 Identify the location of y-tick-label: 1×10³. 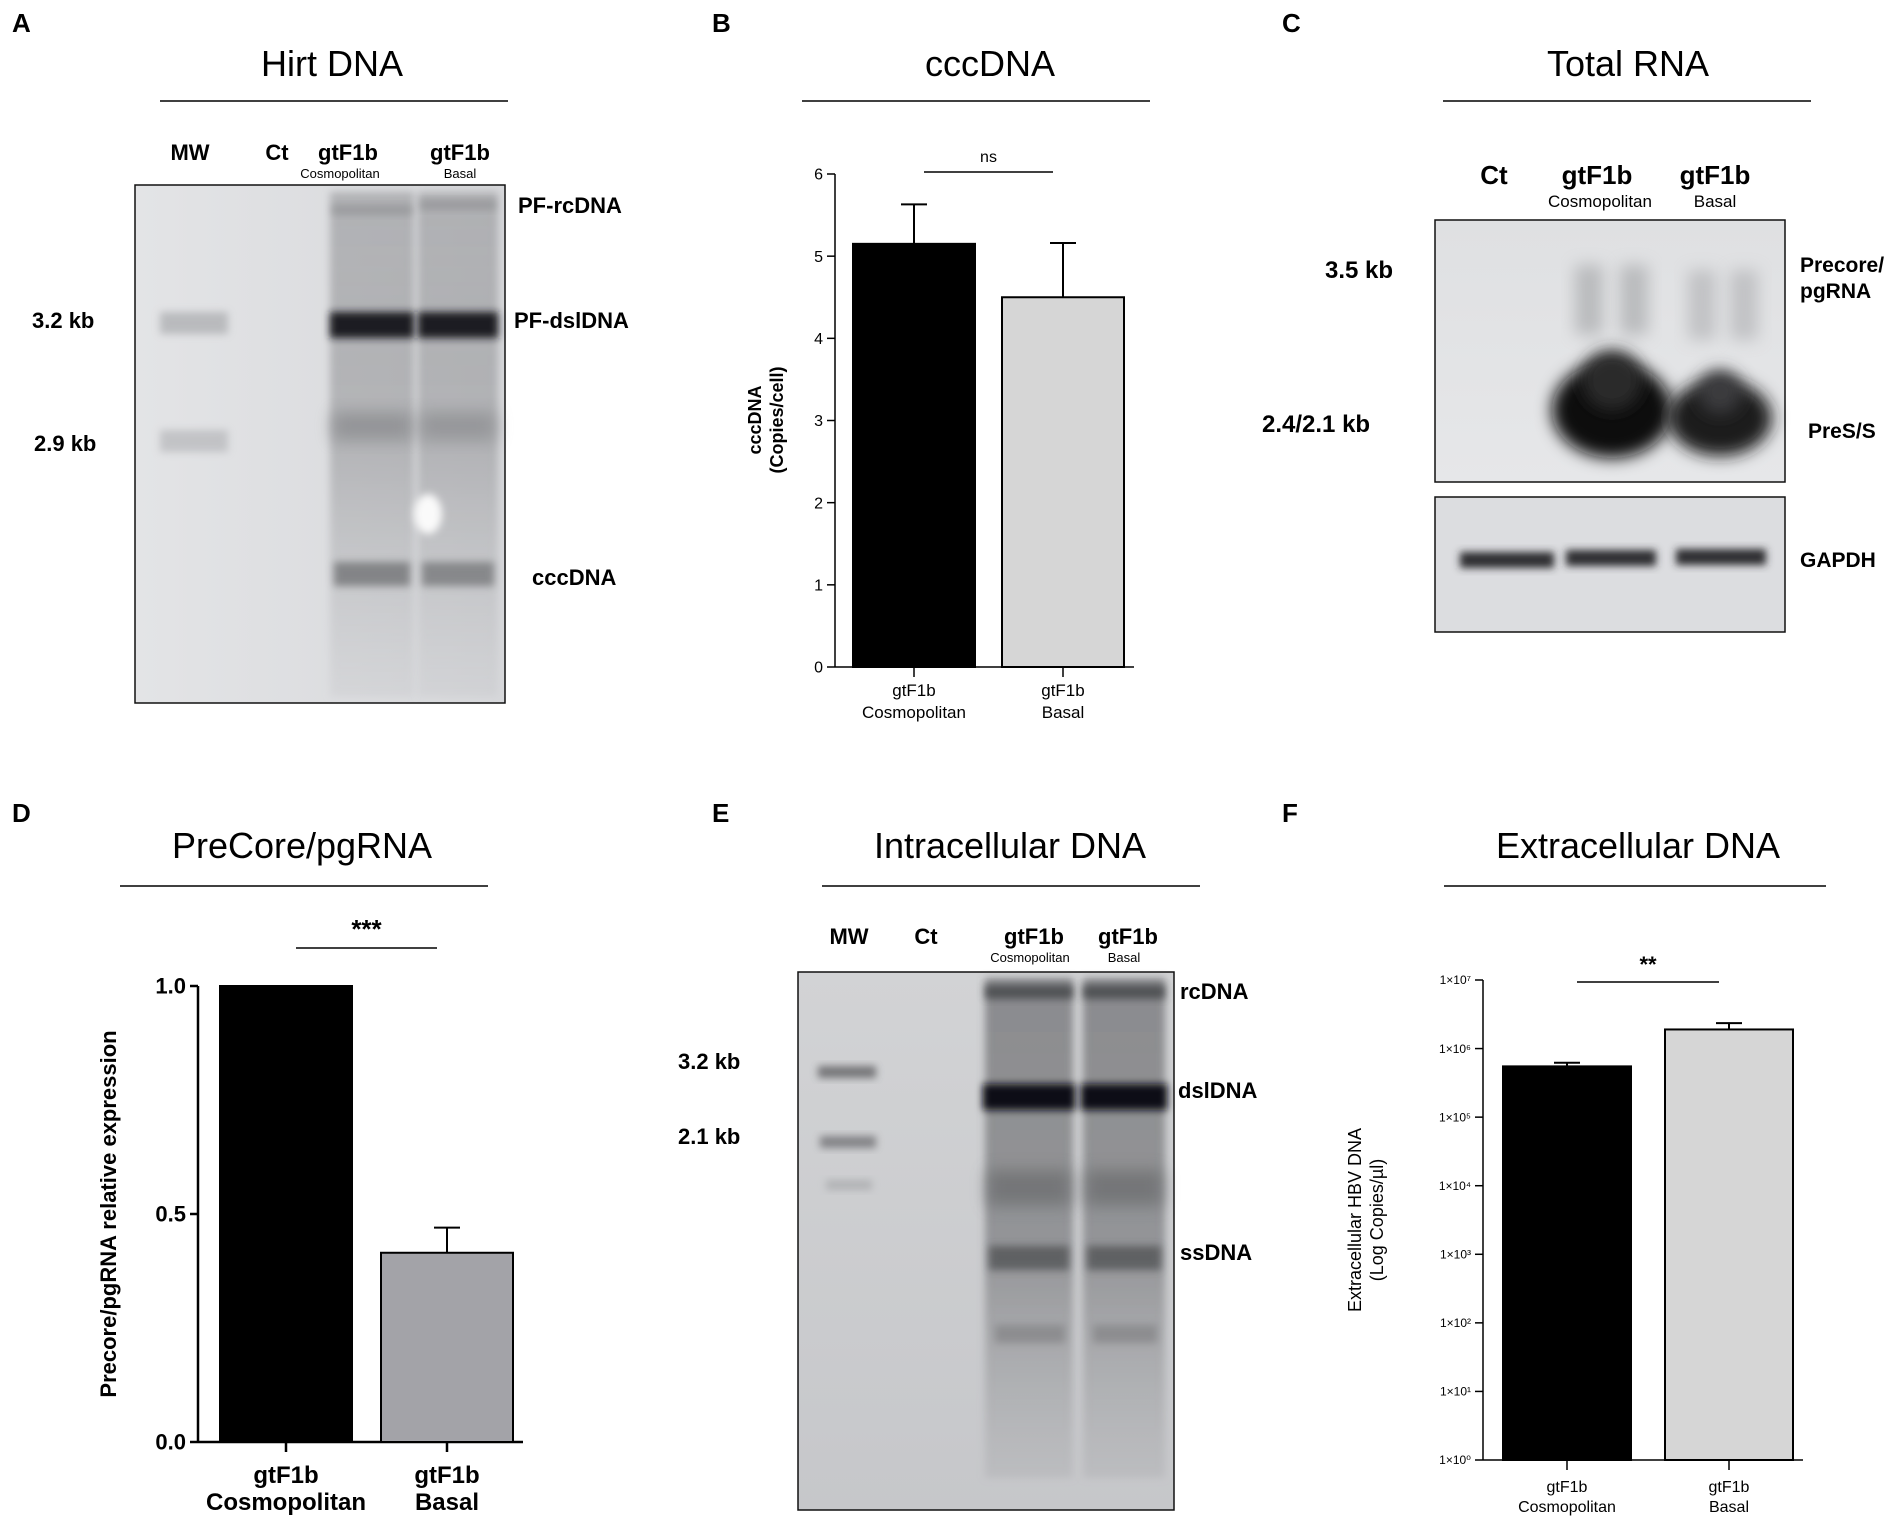
(1455, 1254).